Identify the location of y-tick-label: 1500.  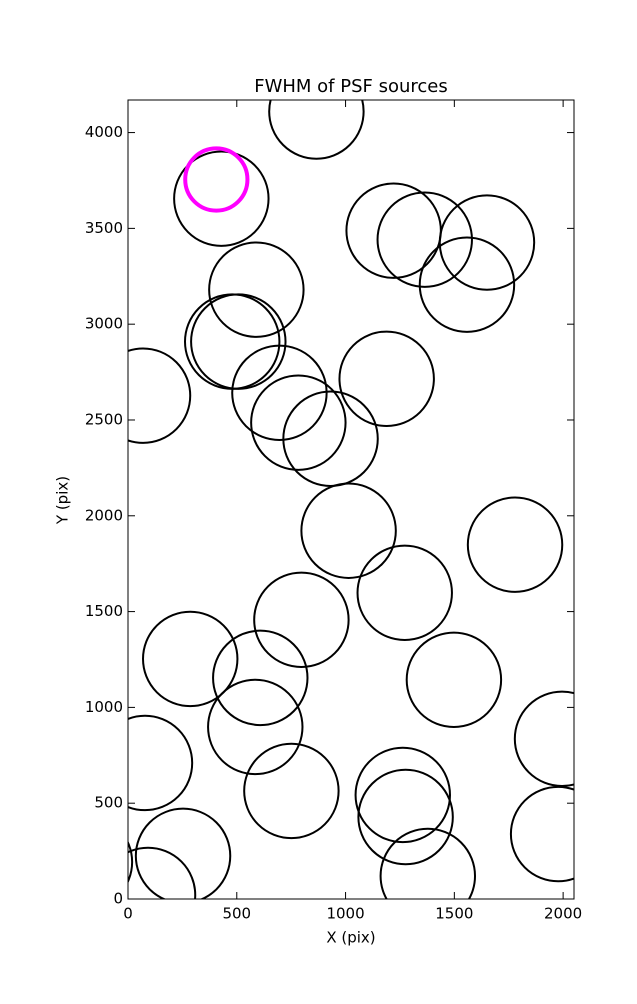
(104, 611).